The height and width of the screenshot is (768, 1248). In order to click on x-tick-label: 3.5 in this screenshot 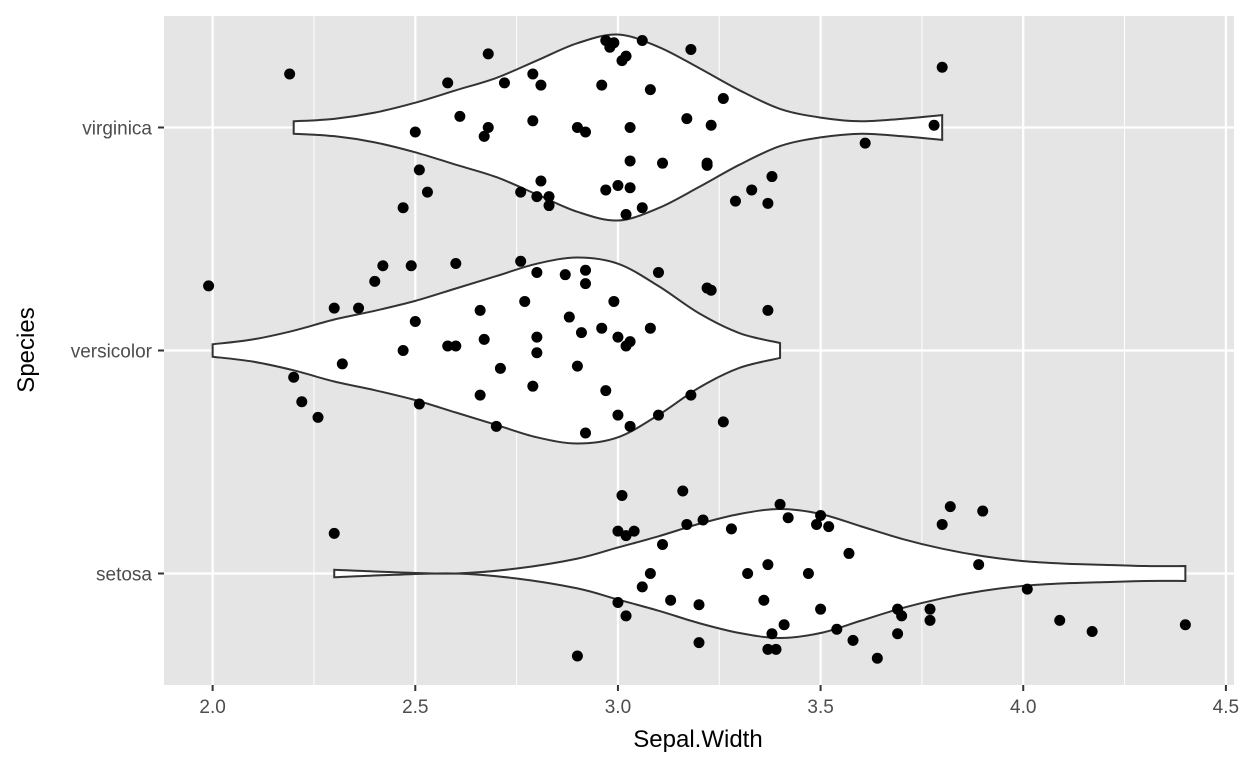, I will do `click(820, 707)`.